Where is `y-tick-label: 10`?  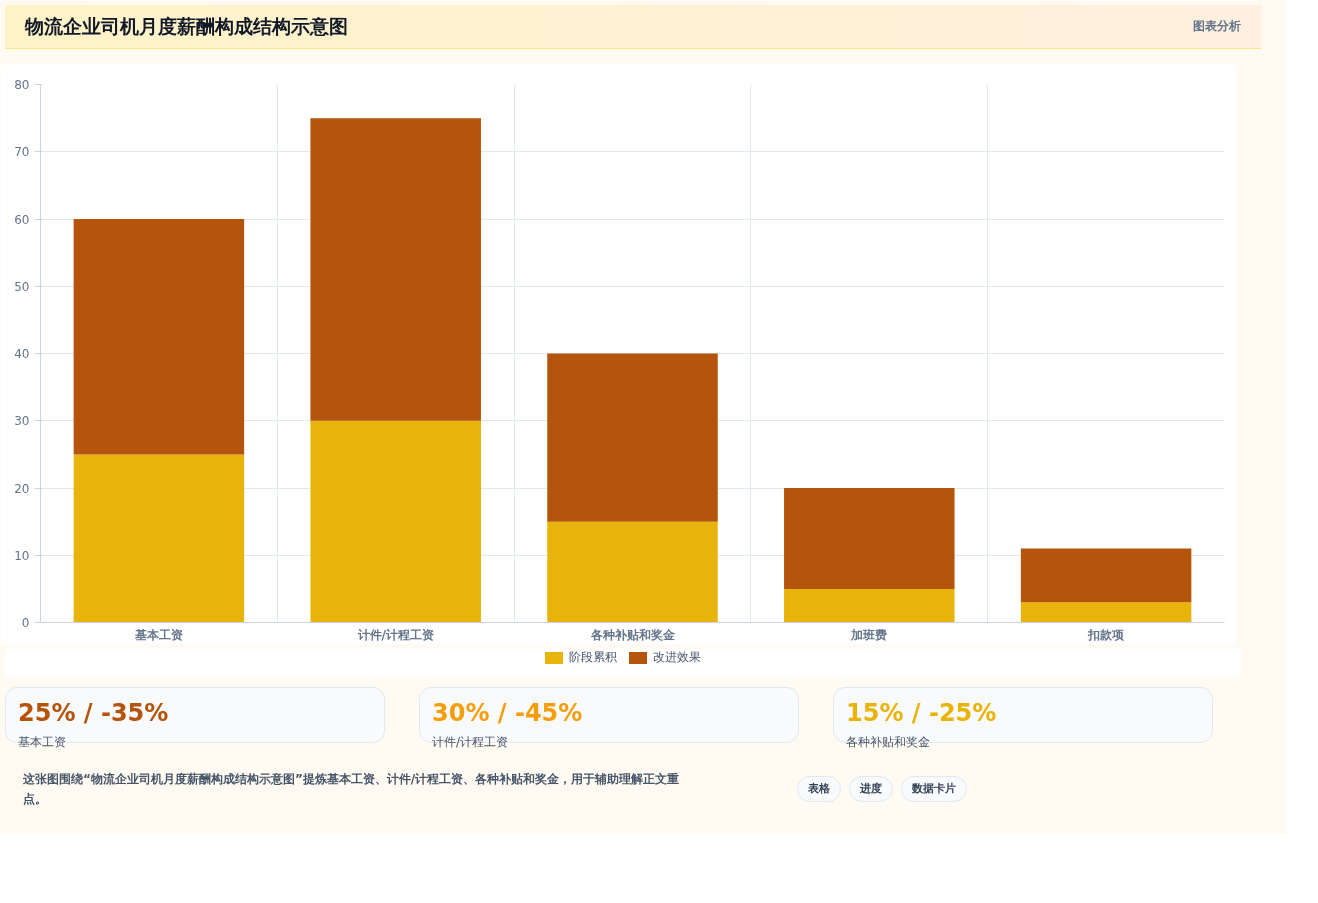
y-tick-label: 10 is located at coordinates (22, 555).